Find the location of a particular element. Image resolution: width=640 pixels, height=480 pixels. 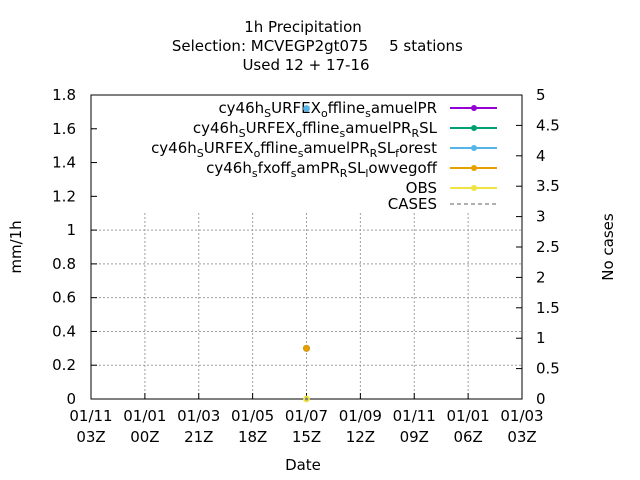

chart-title: 1h Precipitation is located at coordinates (303, 27).